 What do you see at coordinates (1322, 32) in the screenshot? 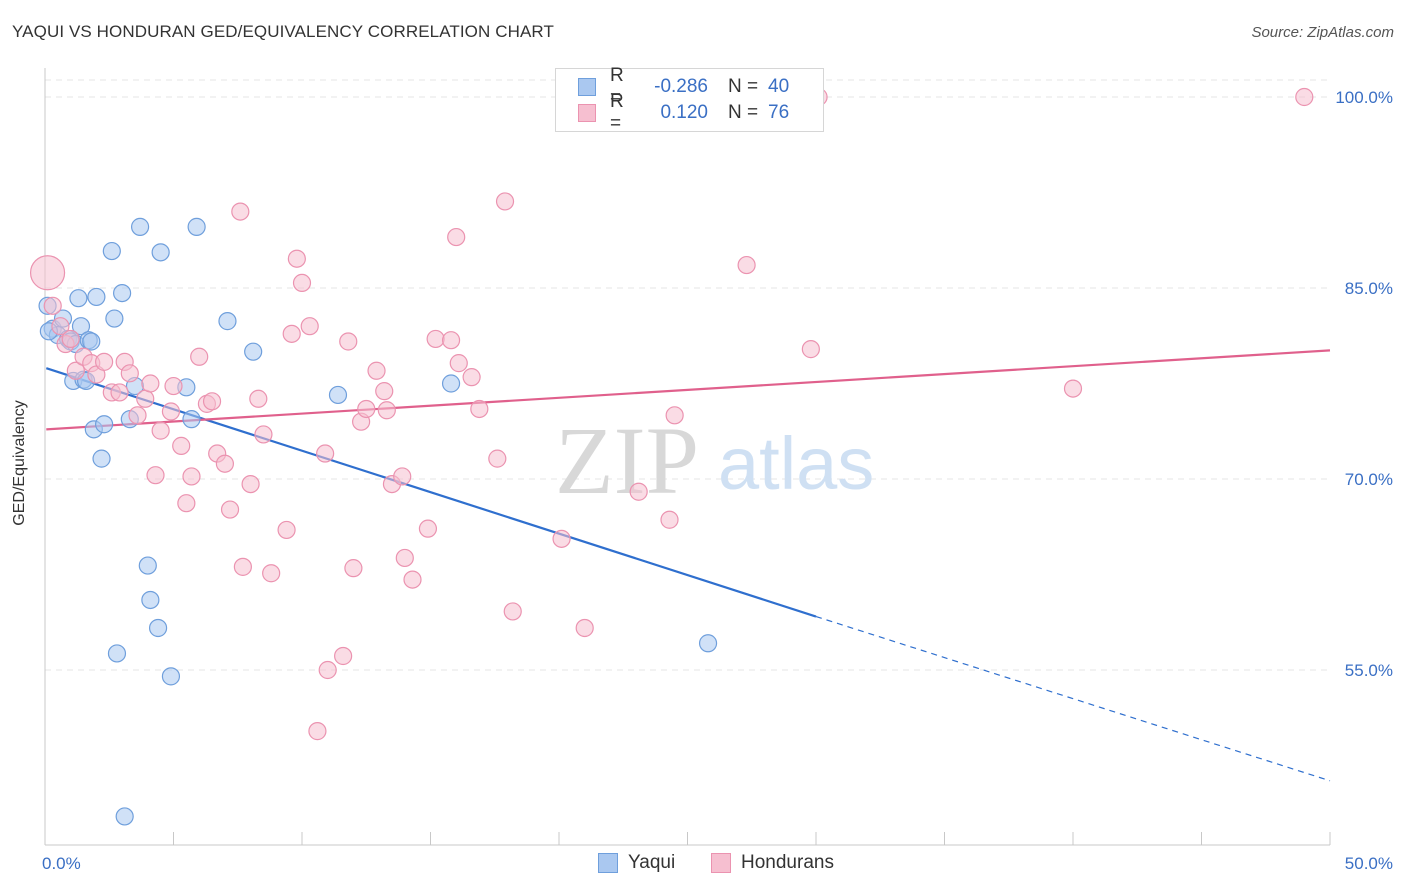
I see `source-credit: Source: ZipAtlas.com` at bounding box center [1322, 32].